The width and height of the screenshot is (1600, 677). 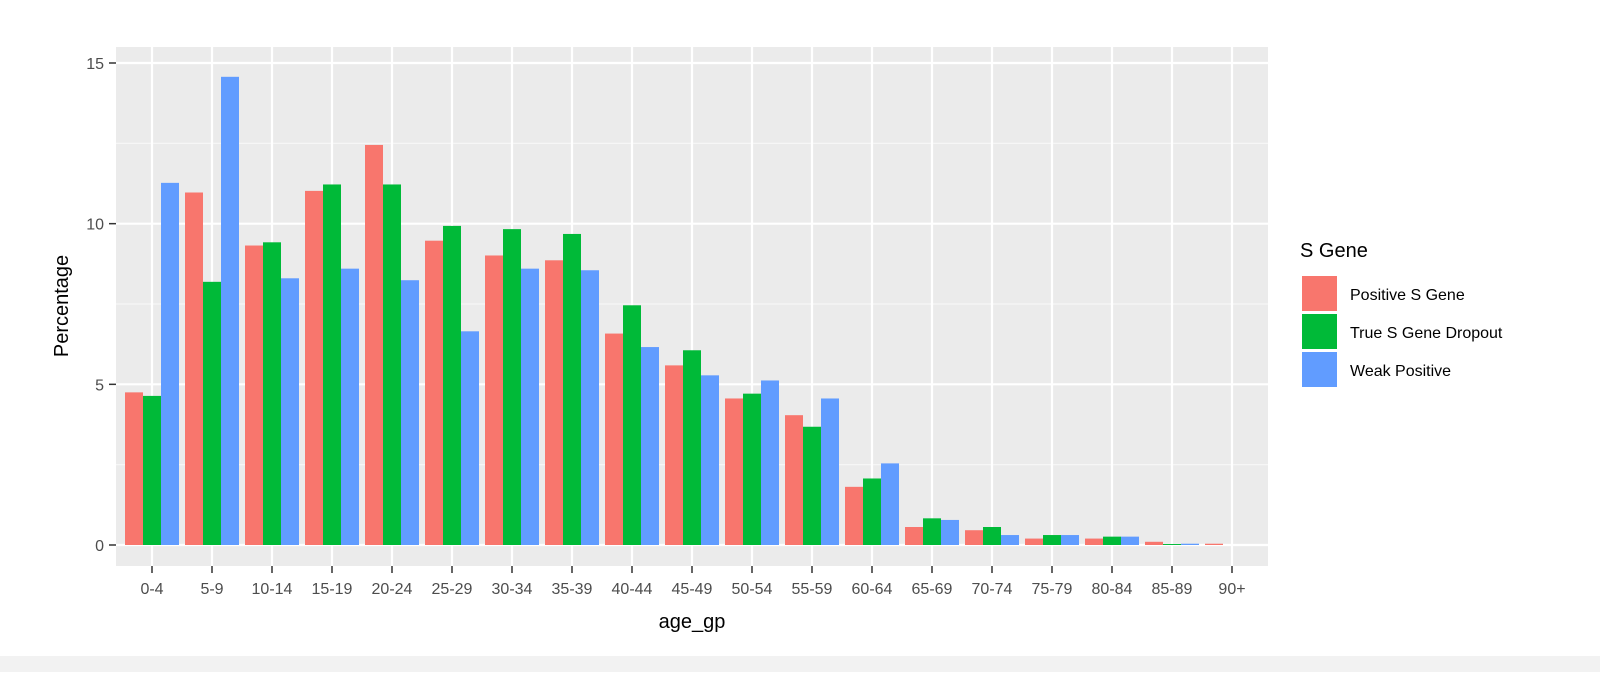 What do you see at coordinates (332, 589) in the screenshot?
I see `x-tick-label: 15-19` at bounding box center [332, 589].